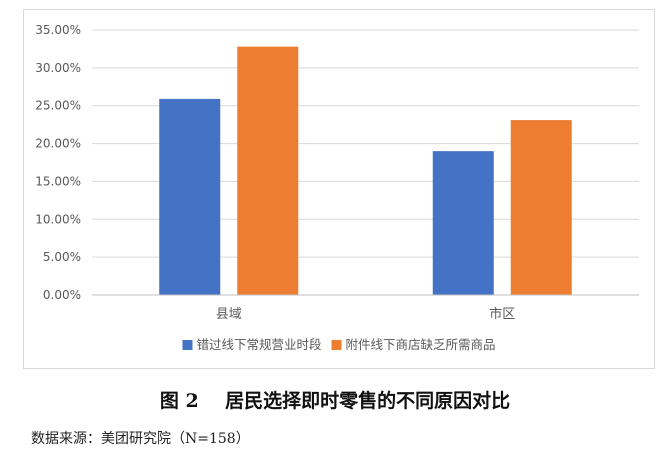 Image resolution: width=670 pixels, height=456 pixels. I want to click on y-tick-label: 25.00%, so click(58, 106).